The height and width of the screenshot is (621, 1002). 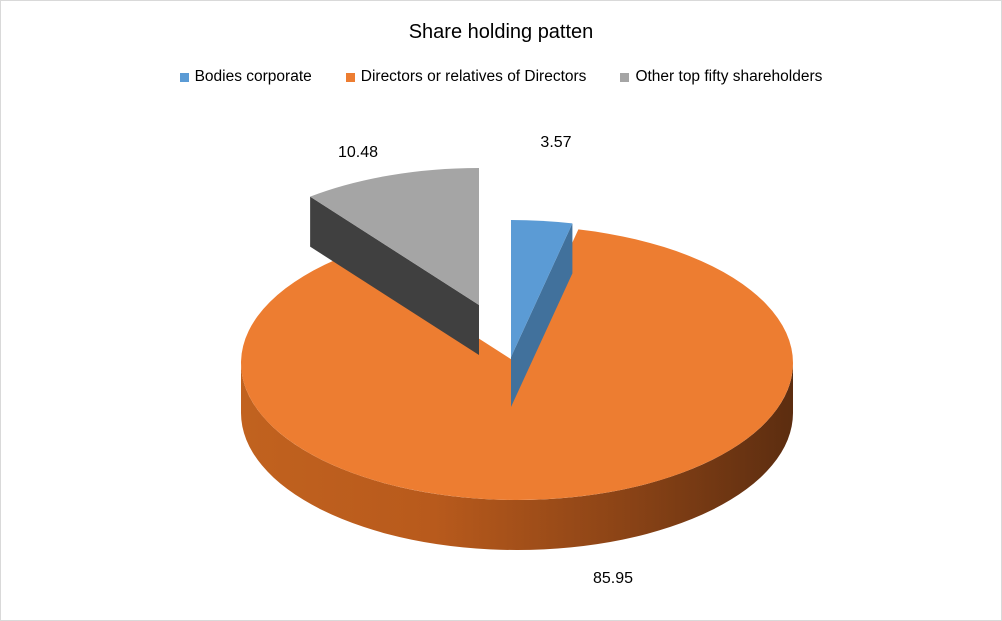 What do you see at coordinates (613, 578) in the screenshot?
I see `data-label-directors: 85.95` at bounding box center [613, 578].